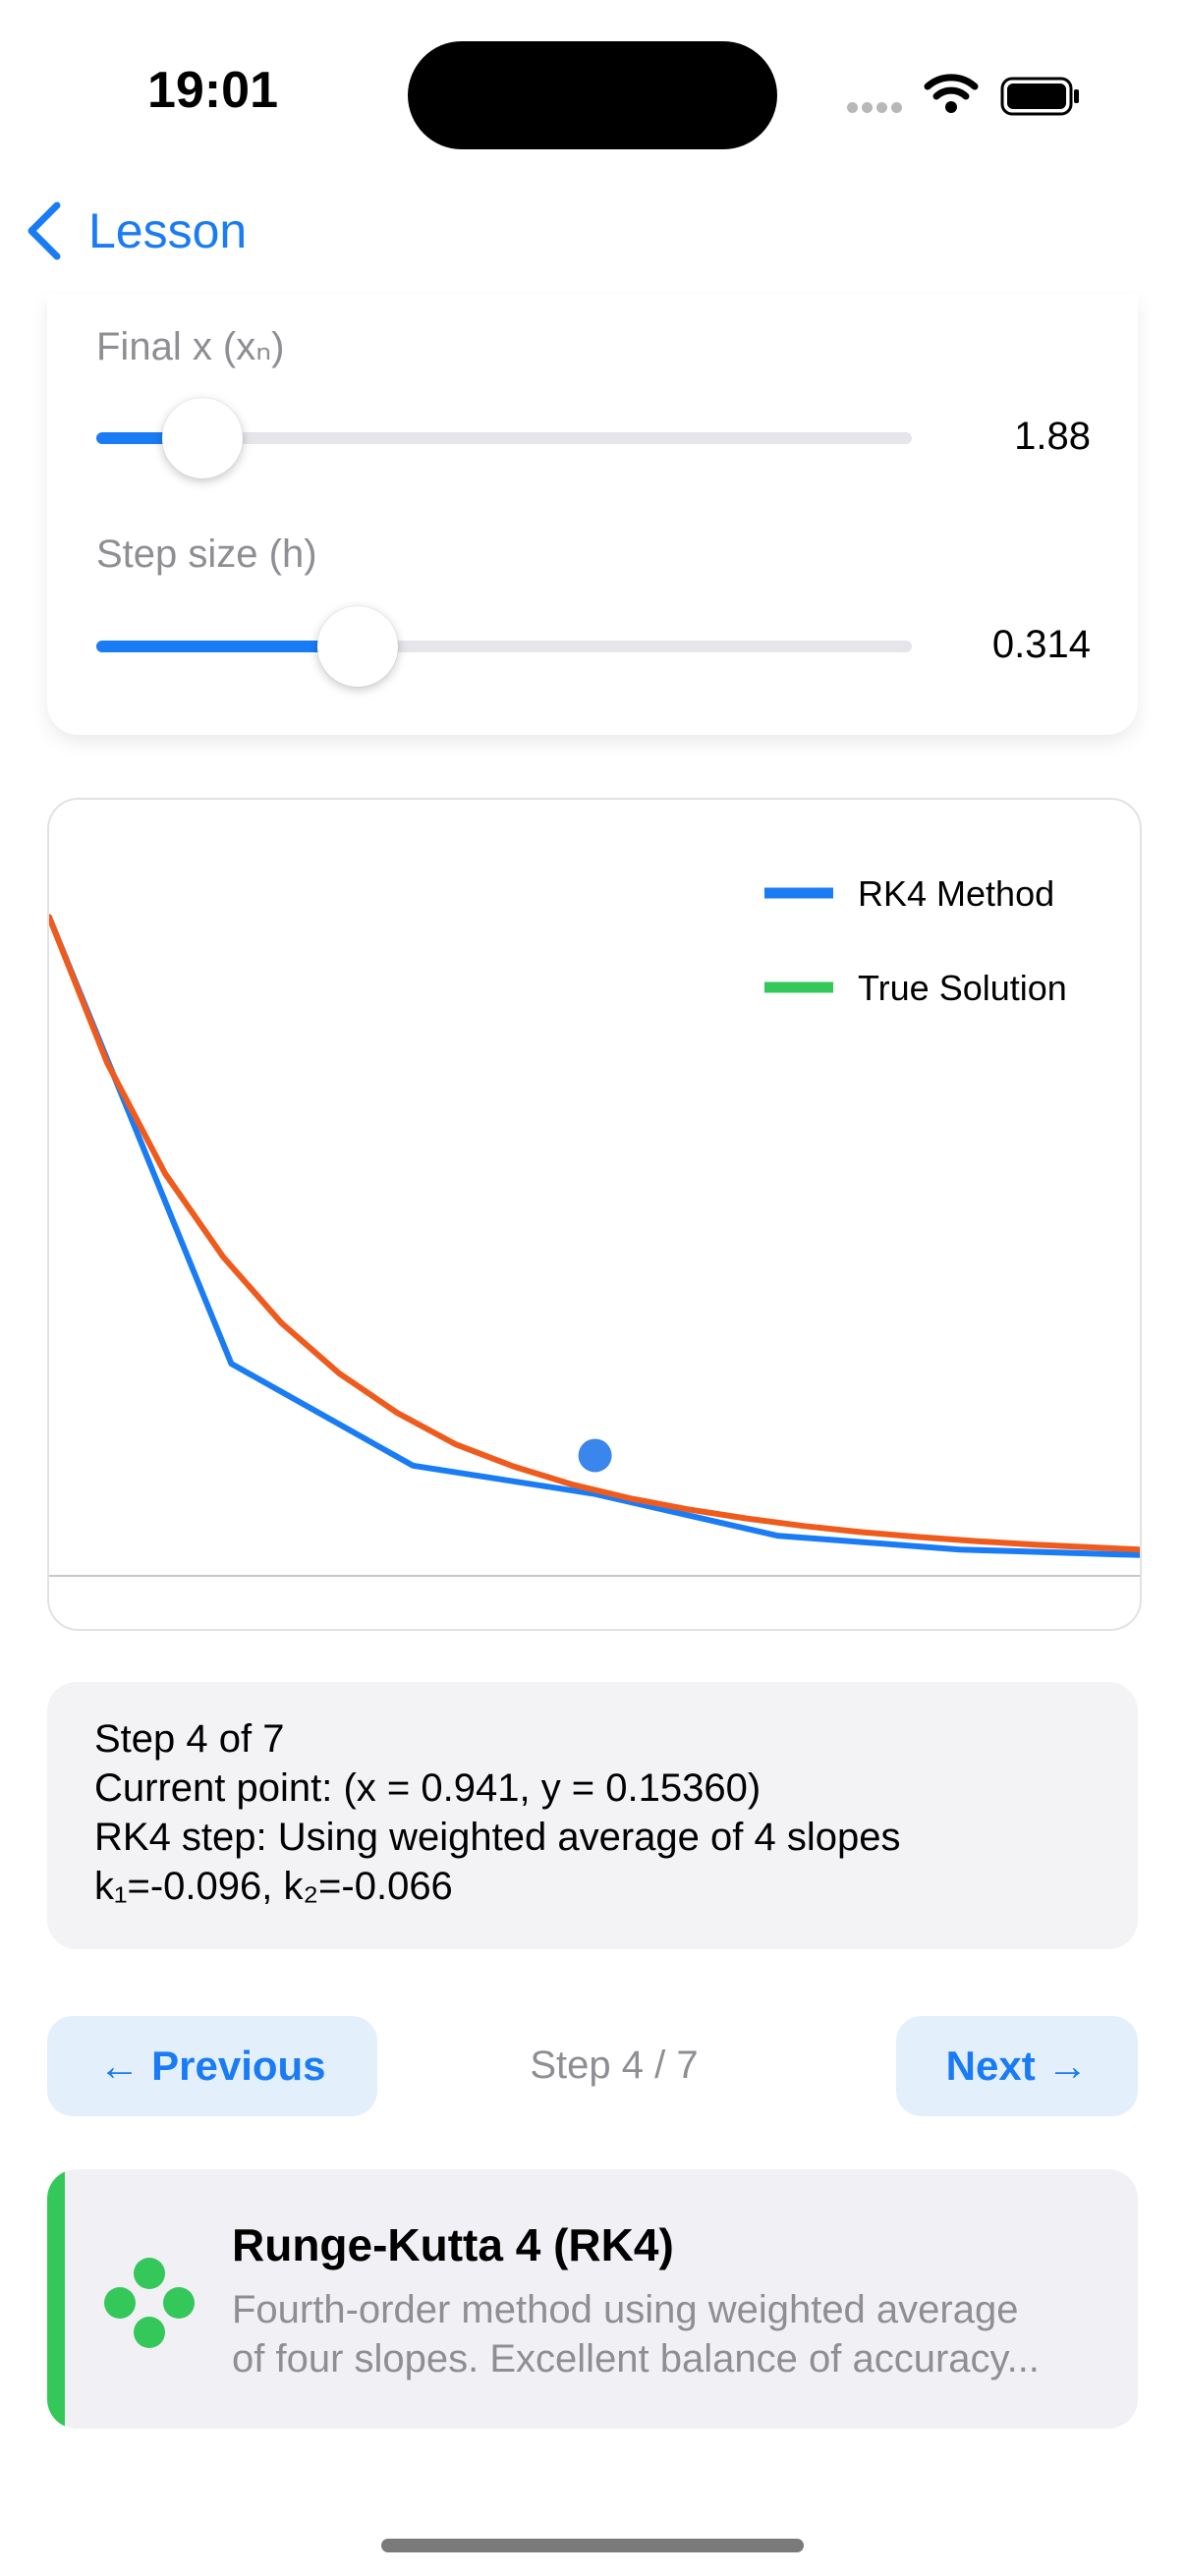  What do you see at coordinates (963, 988) in the screenshot?
I see `legend-label: True Solution` at bounding box center [963, 988].